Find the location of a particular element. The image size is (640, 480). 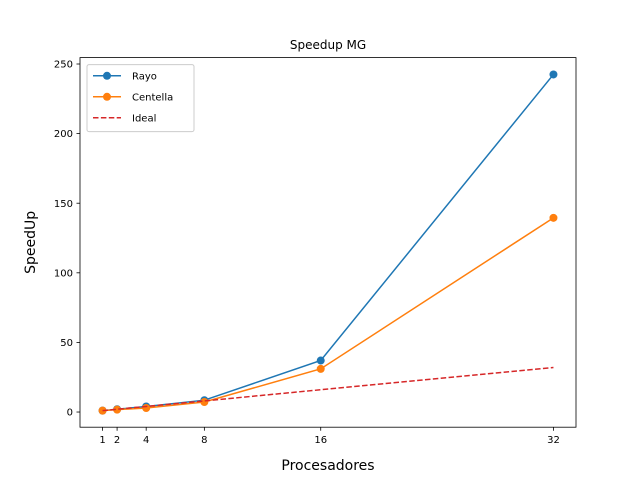

x-tick-label: 8 is located at coordinates (204, 440).